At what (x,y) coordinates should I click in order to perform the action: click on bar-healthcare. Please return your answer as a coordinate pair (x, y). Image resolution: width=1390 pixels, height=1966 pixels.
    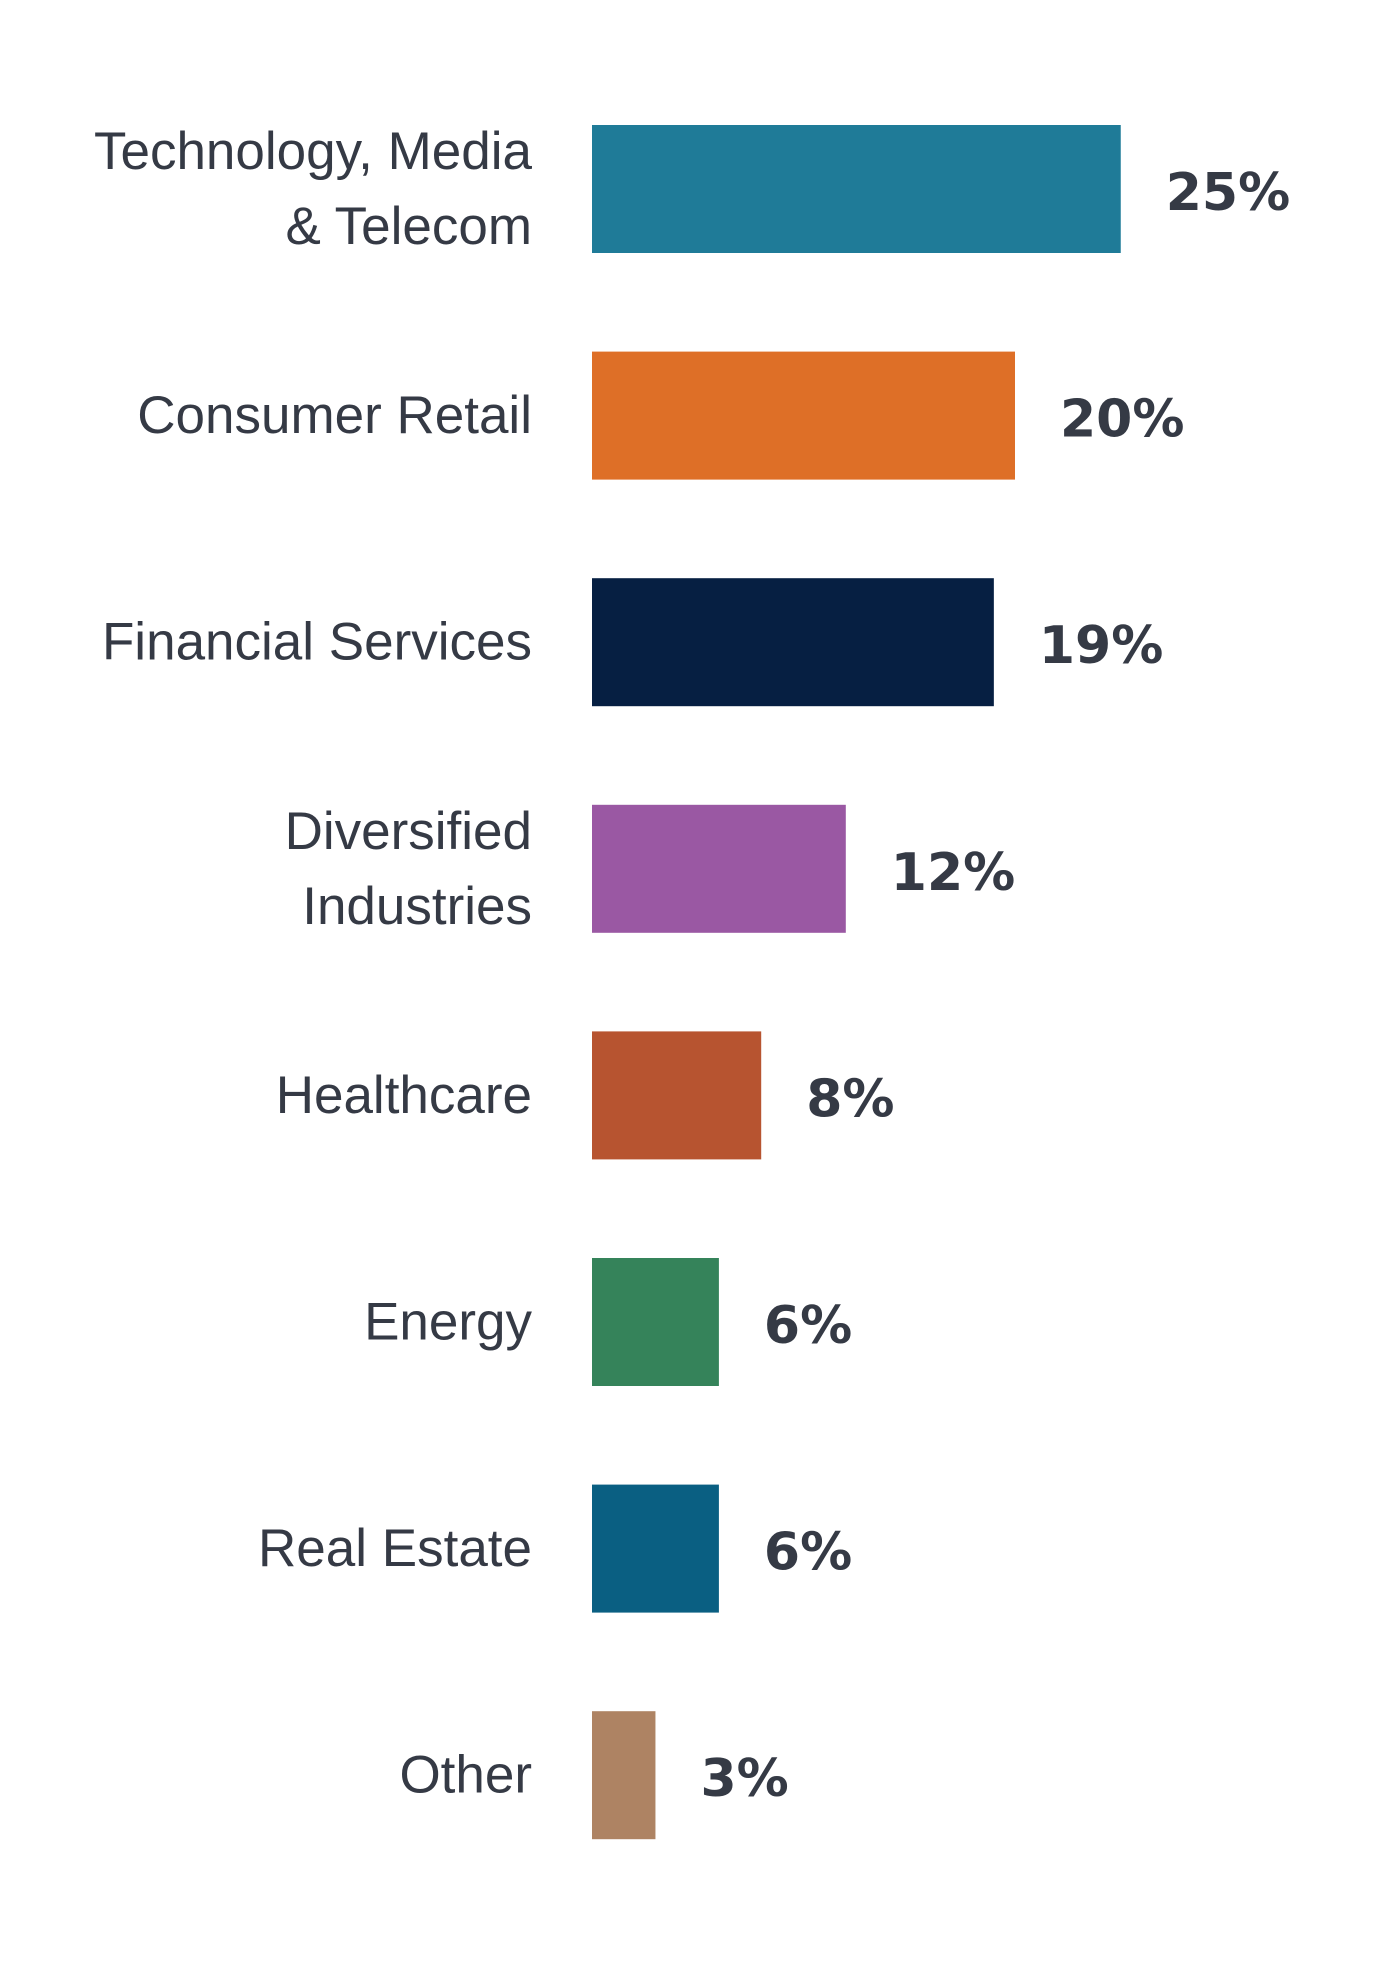
    Looking at the image, I should click on (677, 1095).